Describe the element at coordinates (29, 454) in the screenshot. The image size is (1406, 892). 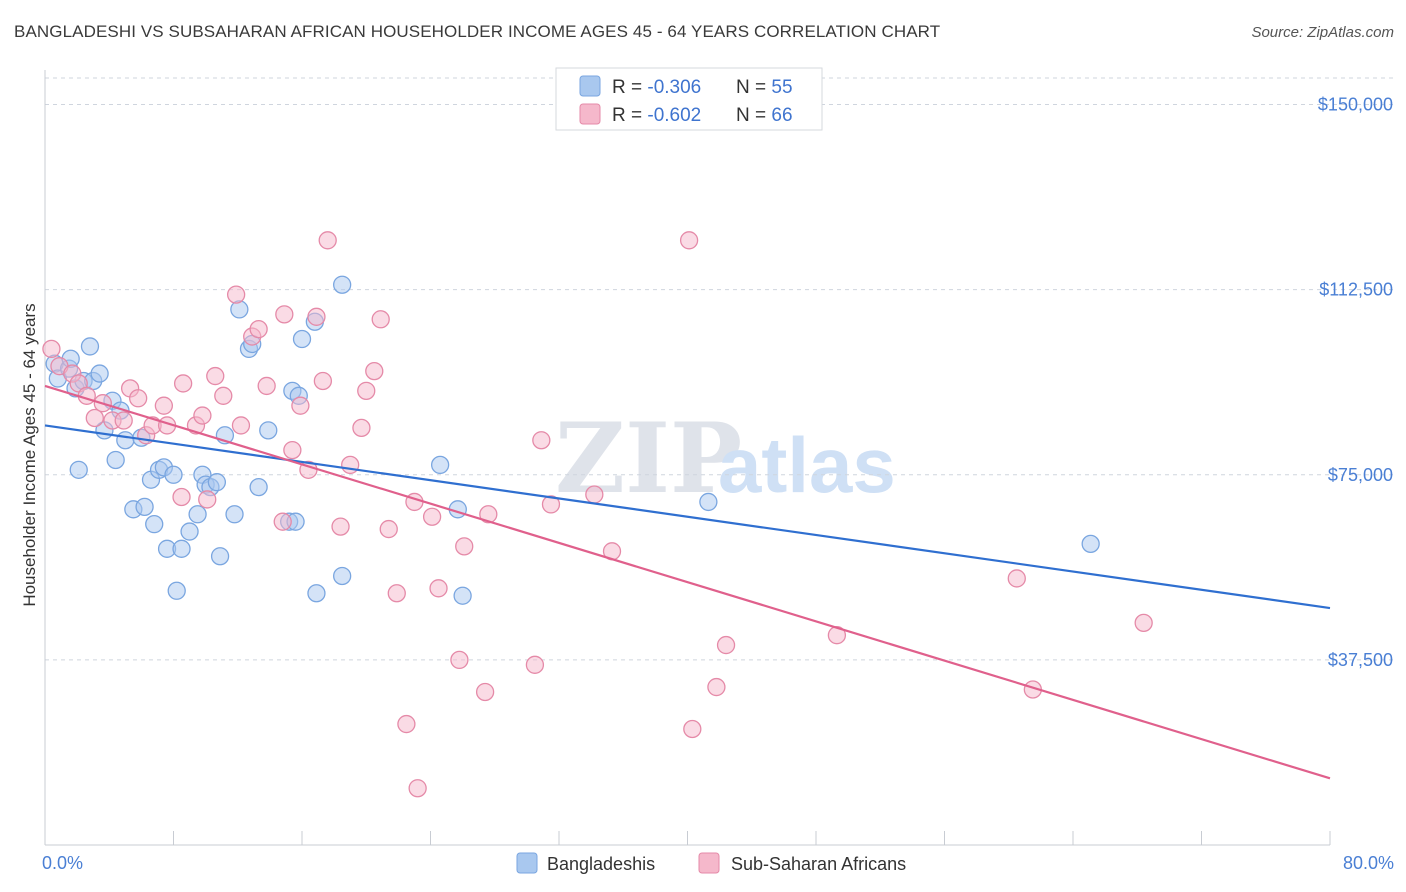
I see `y-axis-label: Householder Income Ages 45 - 64 years` at that location.